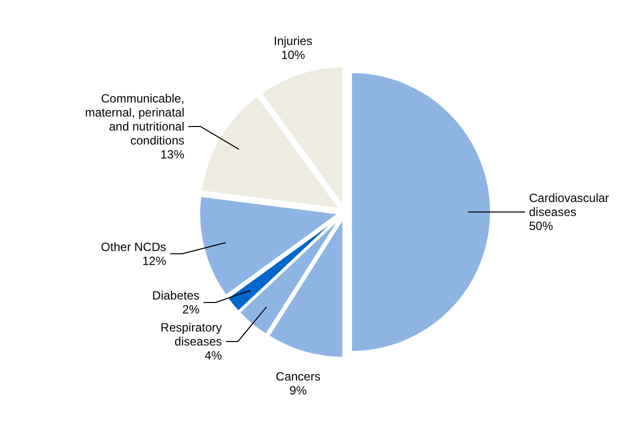 This screenshot has height=441, width=637. Describe the element at coordinates (172, 154) in the screenshot. I see `data-label: 13%` at that location.